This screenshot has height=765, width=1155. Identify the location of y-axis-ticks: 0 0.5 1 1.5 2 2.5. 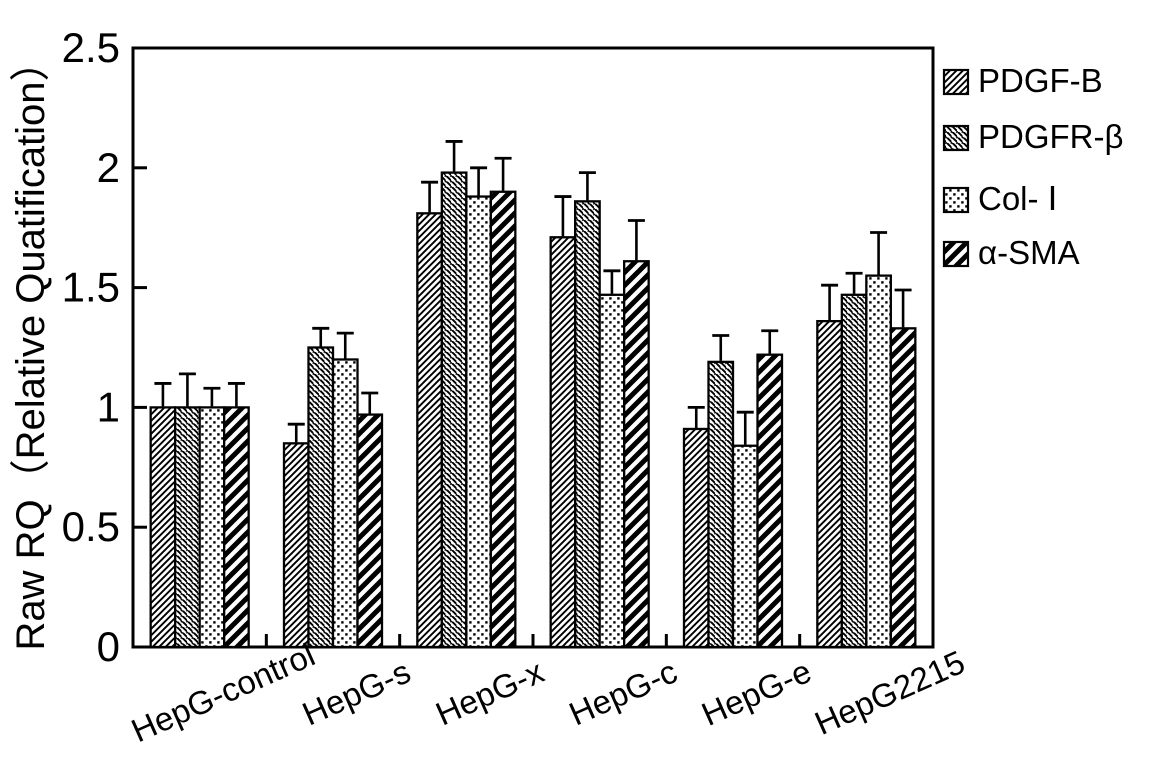
(104, 347).